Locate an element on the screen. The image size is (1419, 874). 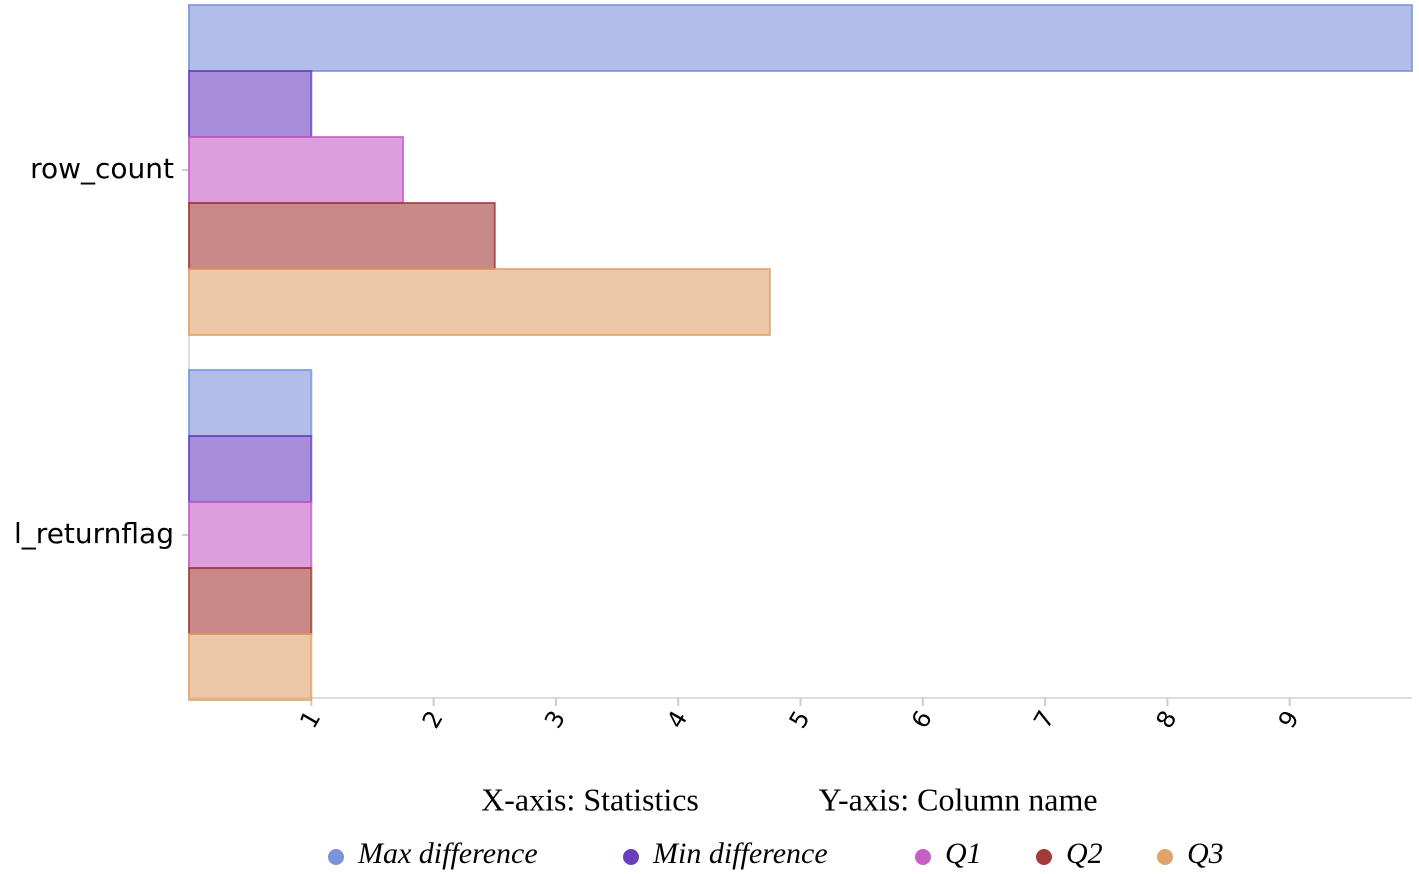
x-axis-caption: X-axis: Statistics is located at coordinates (590, 799).